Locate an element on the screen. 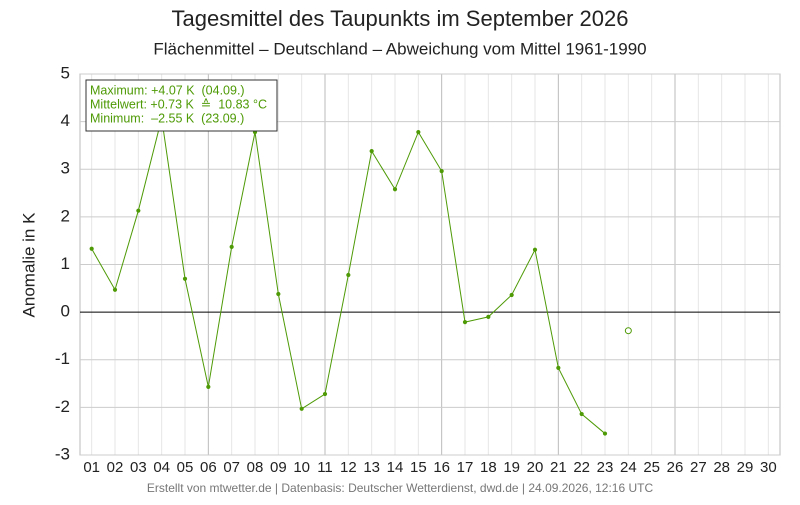  info-box is located at coordinates (181, 105).